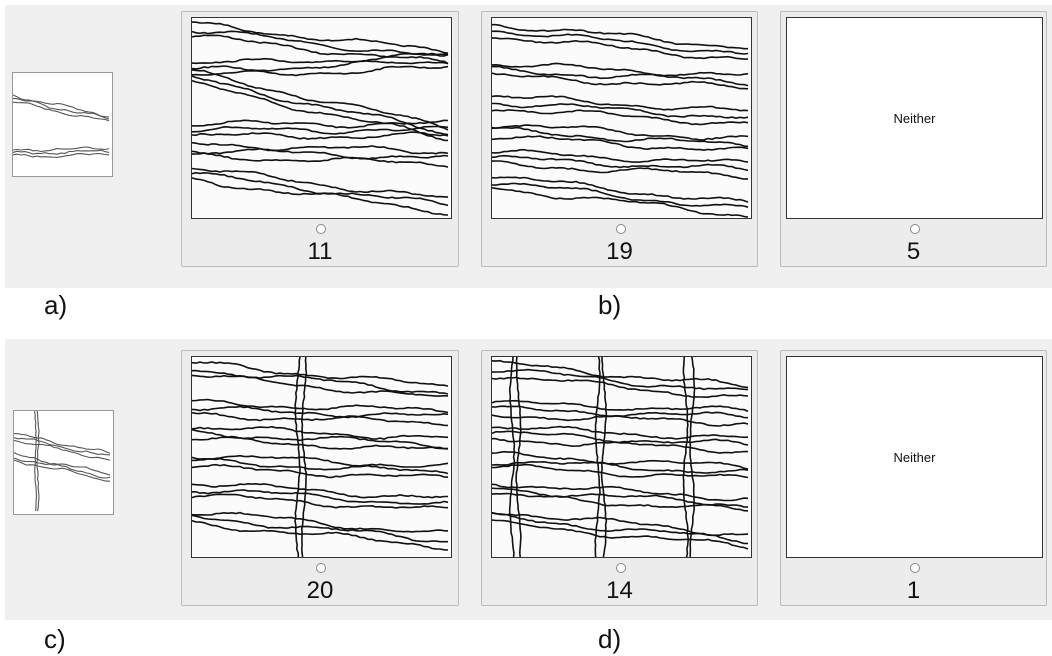 The height and width of the screenshot is (656, 1052). What do you see at coordinates (913, 590) in the screenshot?
I see `vote-count: 1` at bounding box center [913, 590].